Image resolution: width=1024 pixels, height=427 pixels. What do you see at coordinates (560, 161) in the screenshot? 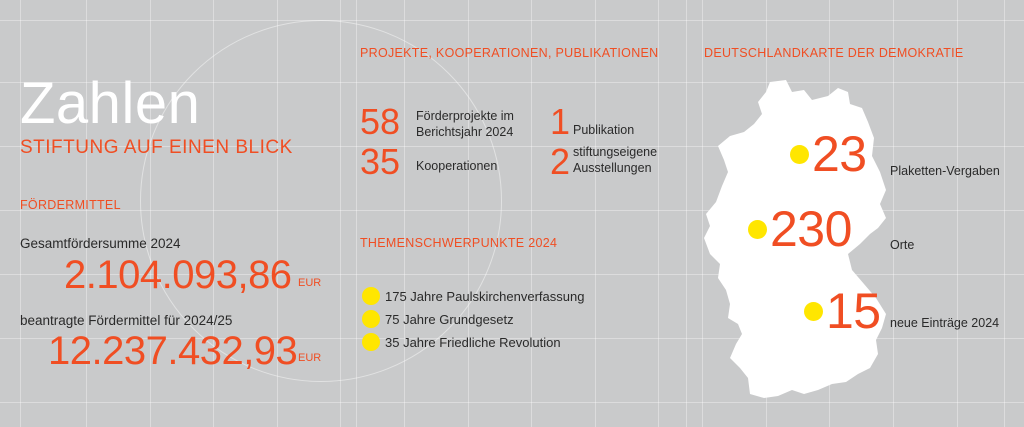
I see `exhibitions-number: 2` at bounding box center [560, 161].